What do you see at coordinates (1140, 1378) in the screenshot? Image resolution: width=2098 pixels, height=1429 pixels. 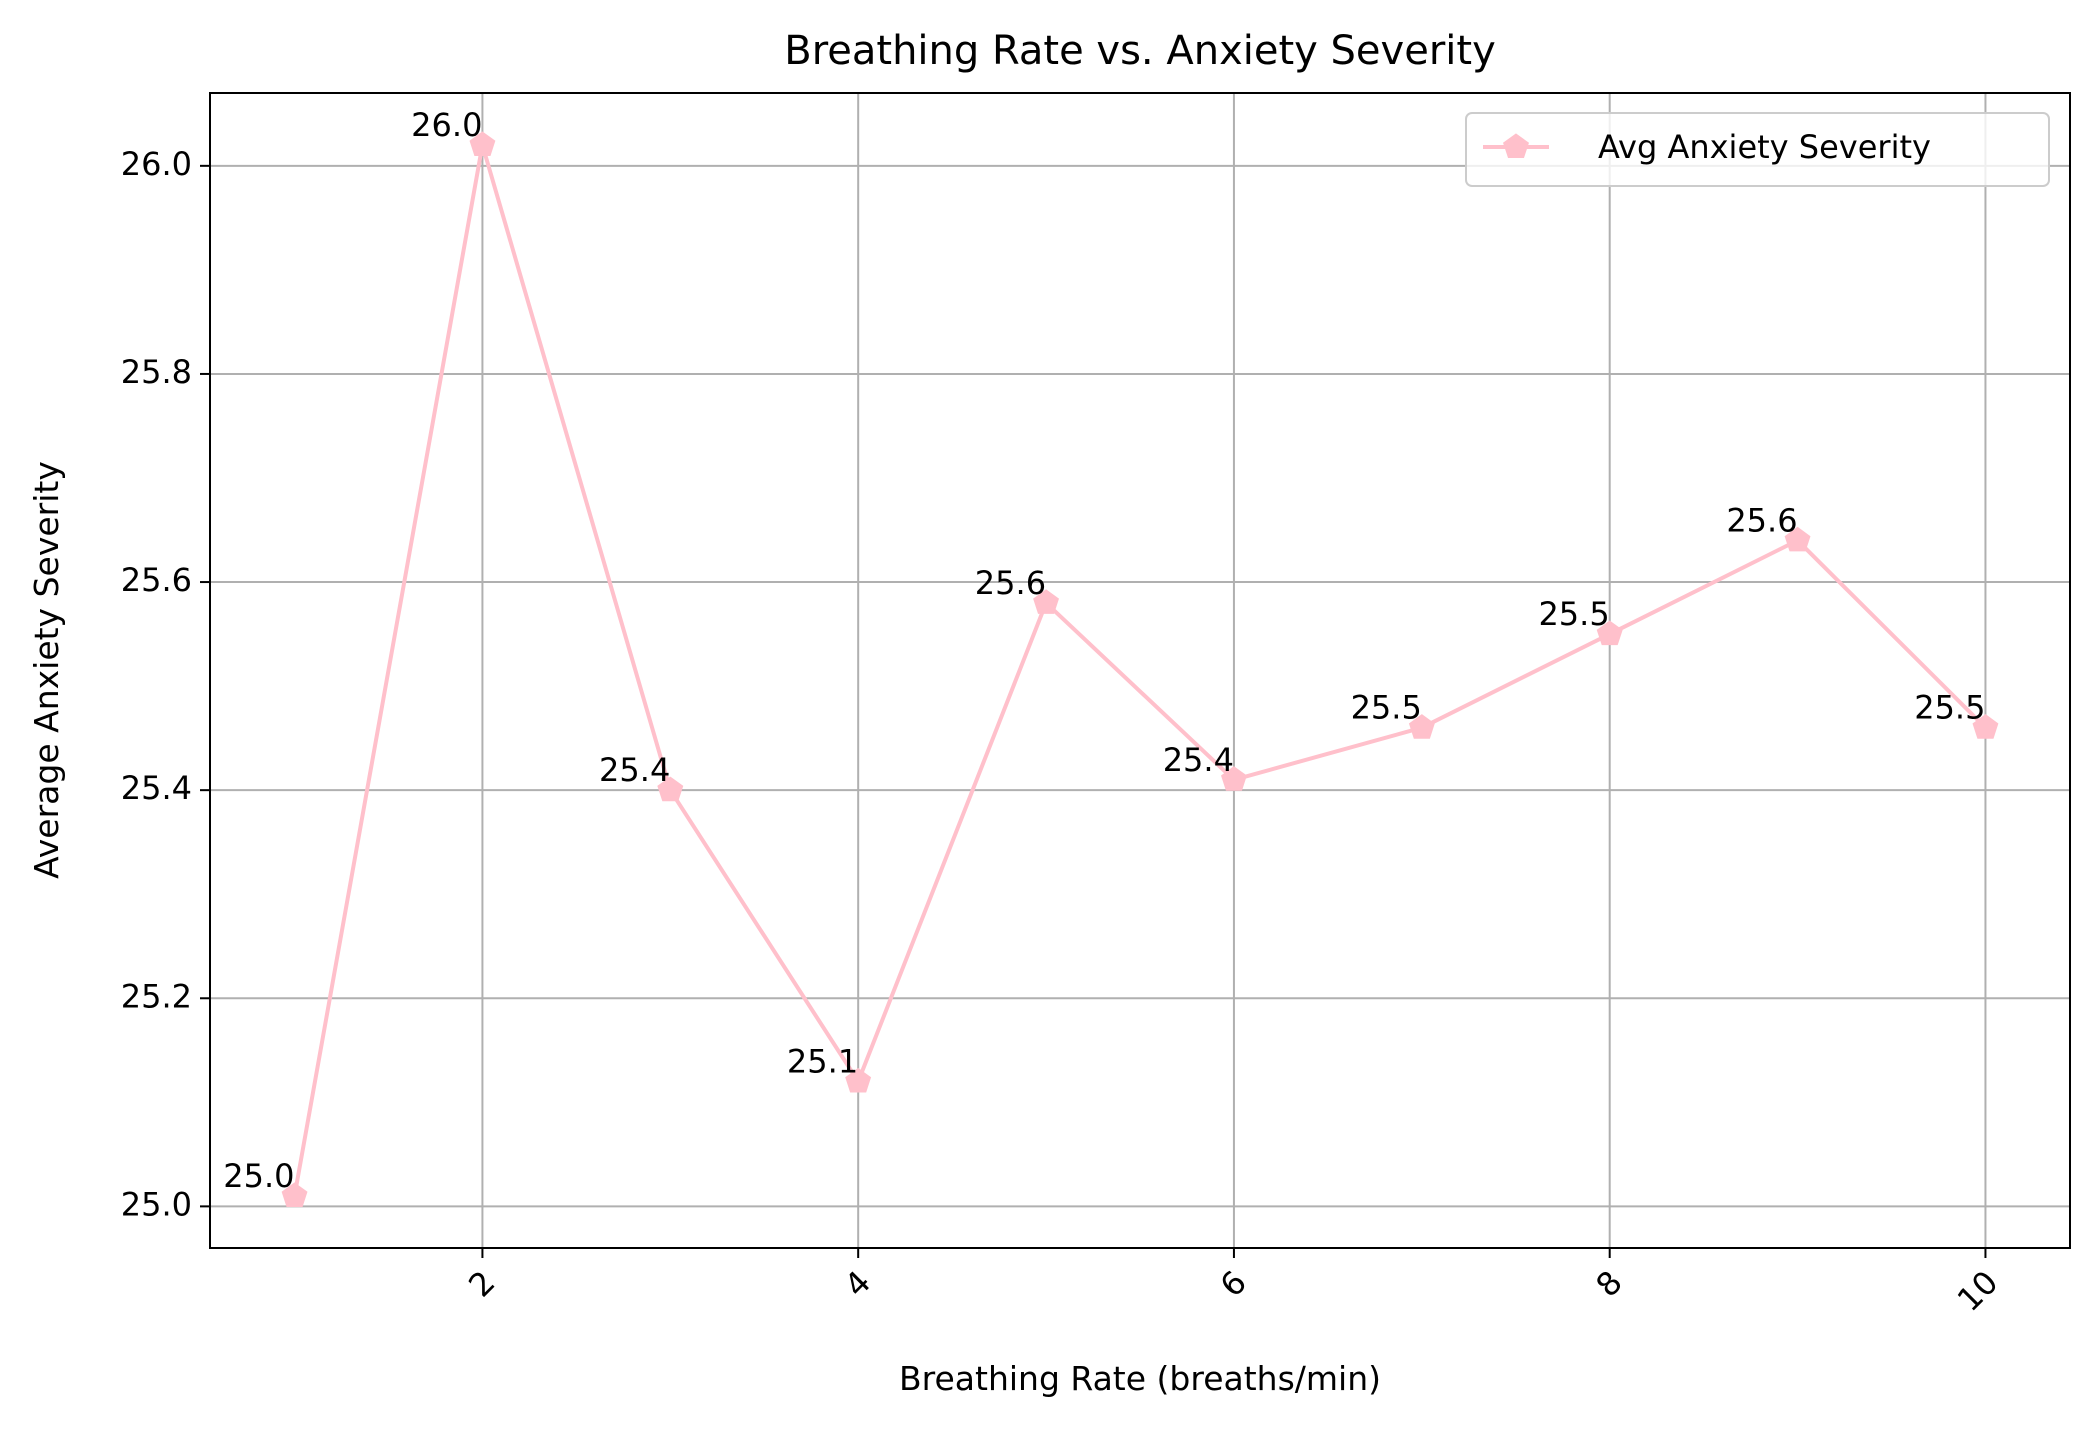 I see `x-axis-label: Breathing Rate (breaths/min)` at bounding box center [1140, 1378].